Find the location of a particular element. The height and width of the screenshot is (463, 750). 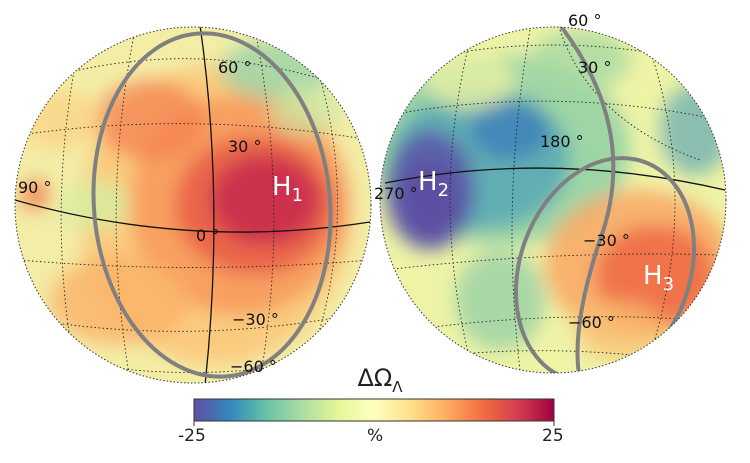

colorbar is located at coordinates (374, 410).